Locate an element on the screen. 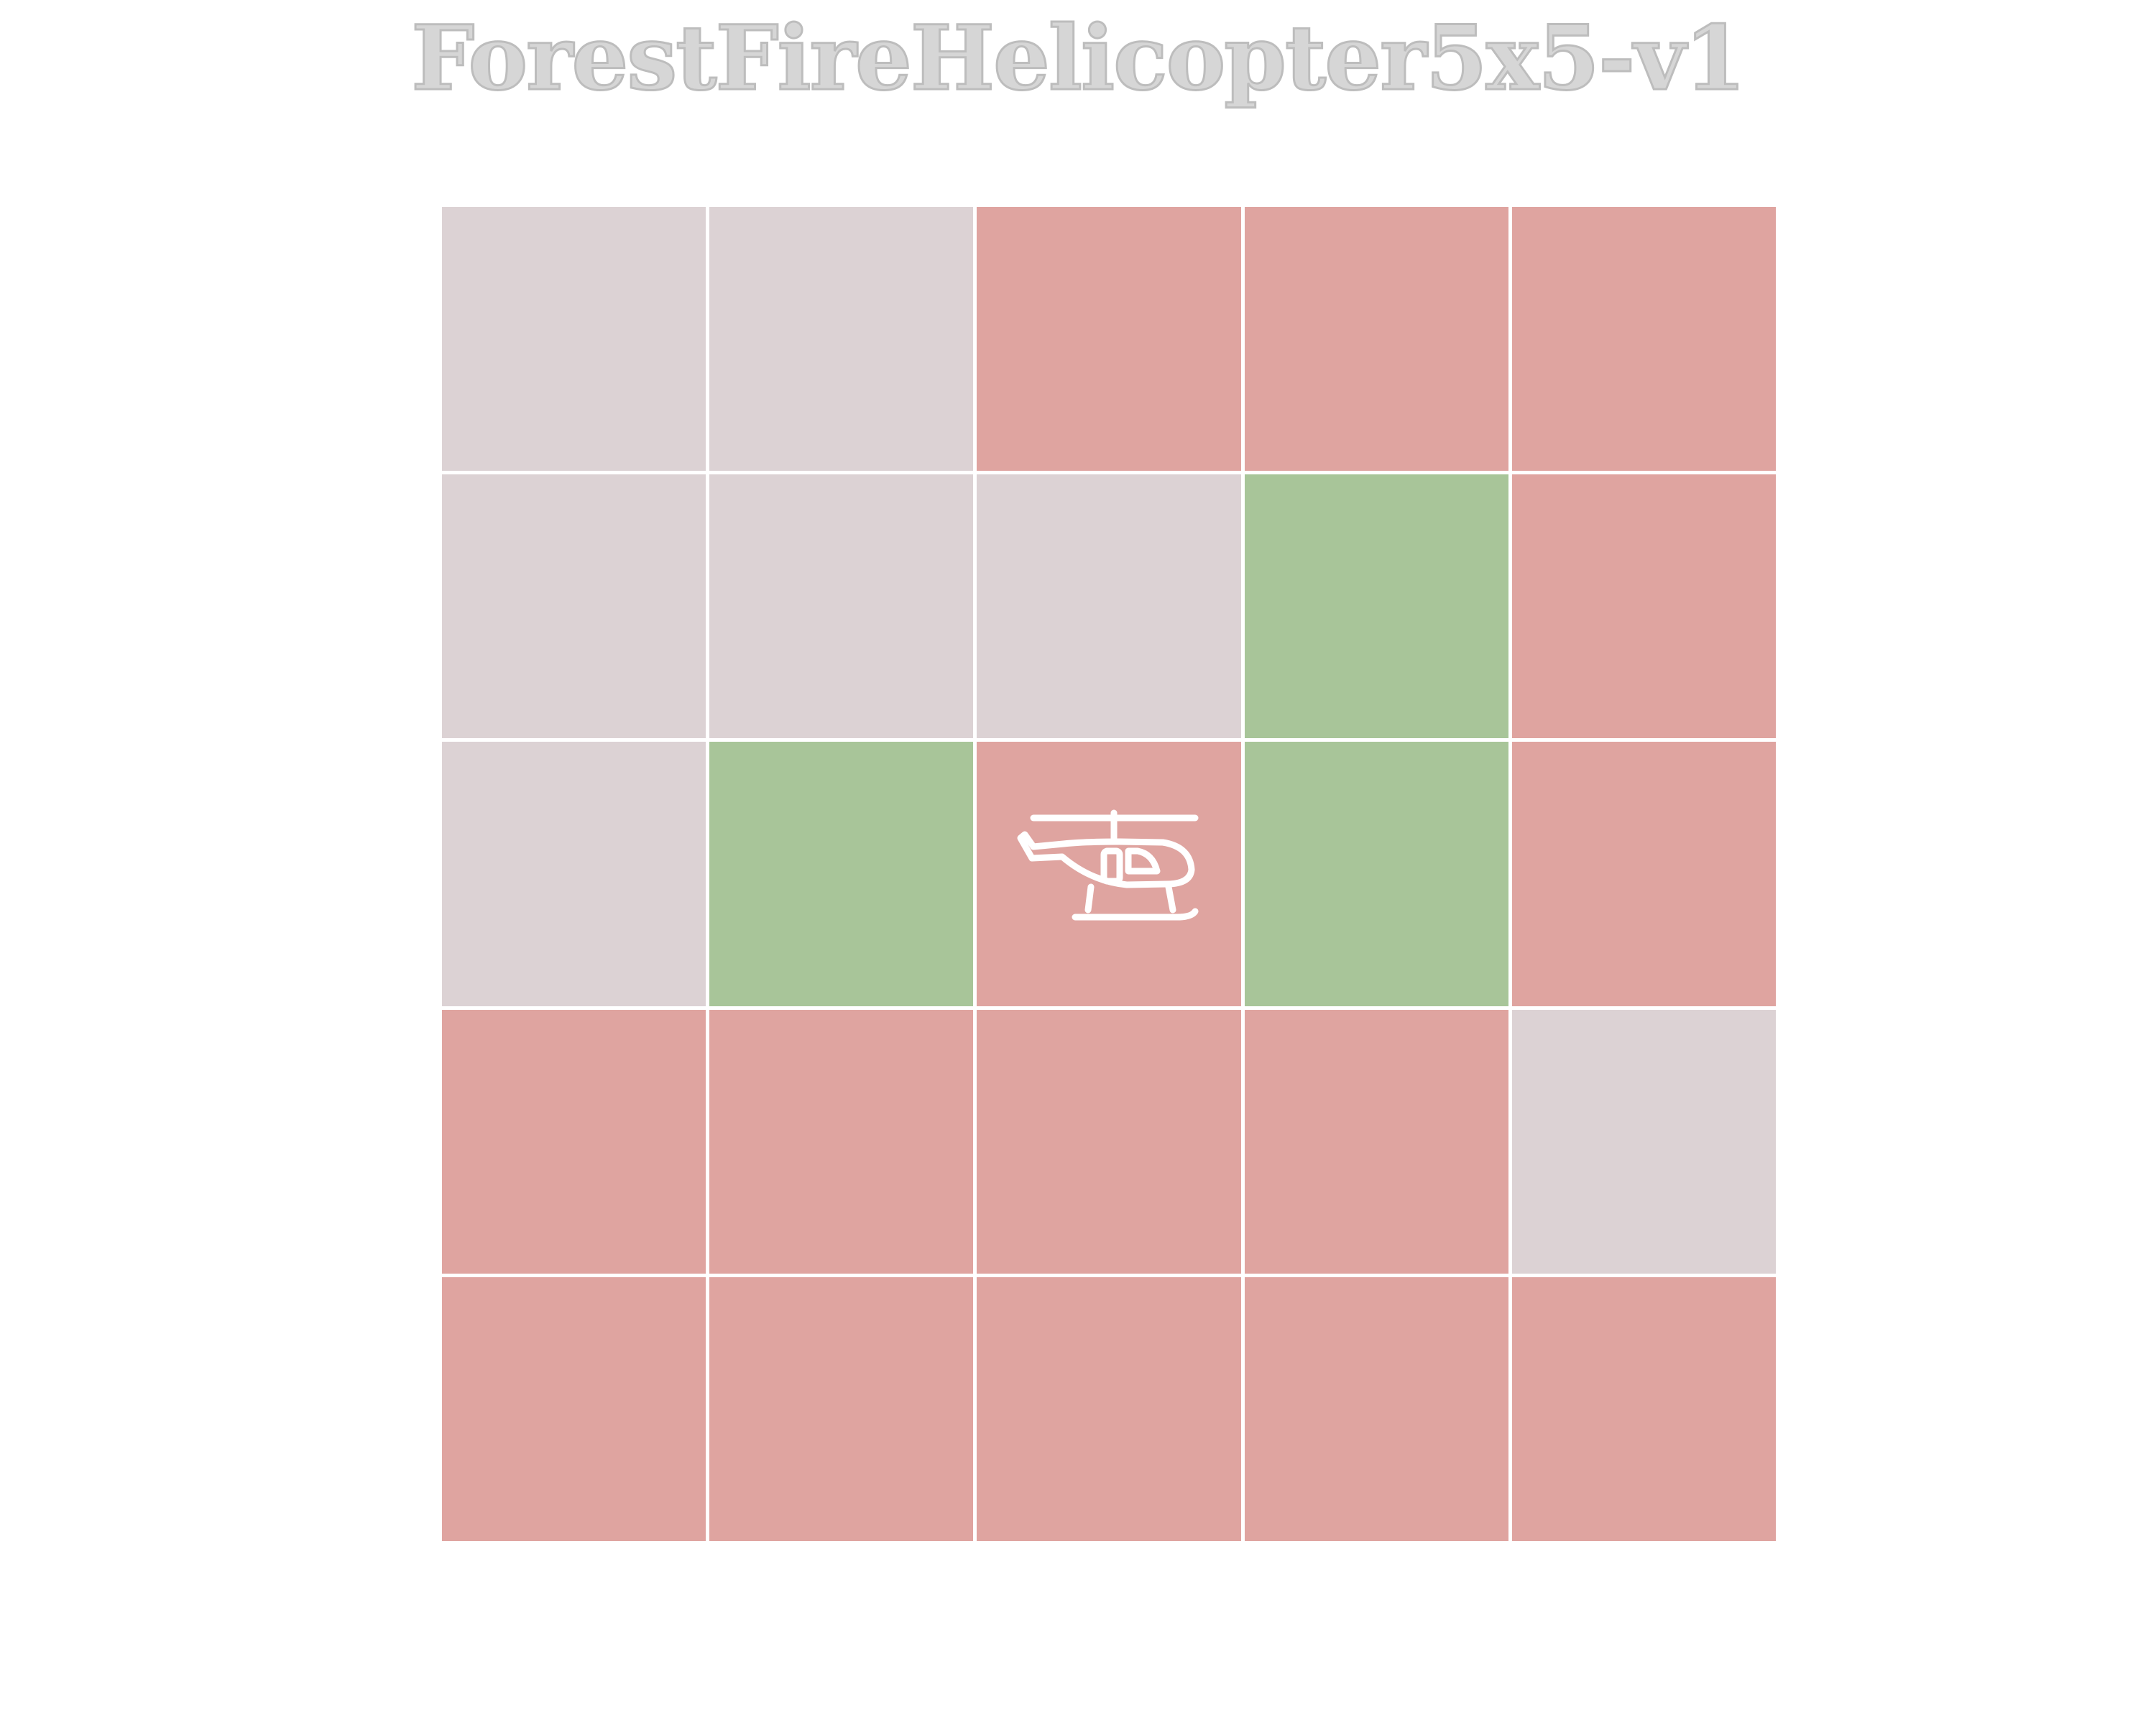 The height and width of the screenshot is (1725, 2156). game-title: ForestFireHelicopter5x5-v1 is located at coordinates (1079, 58).